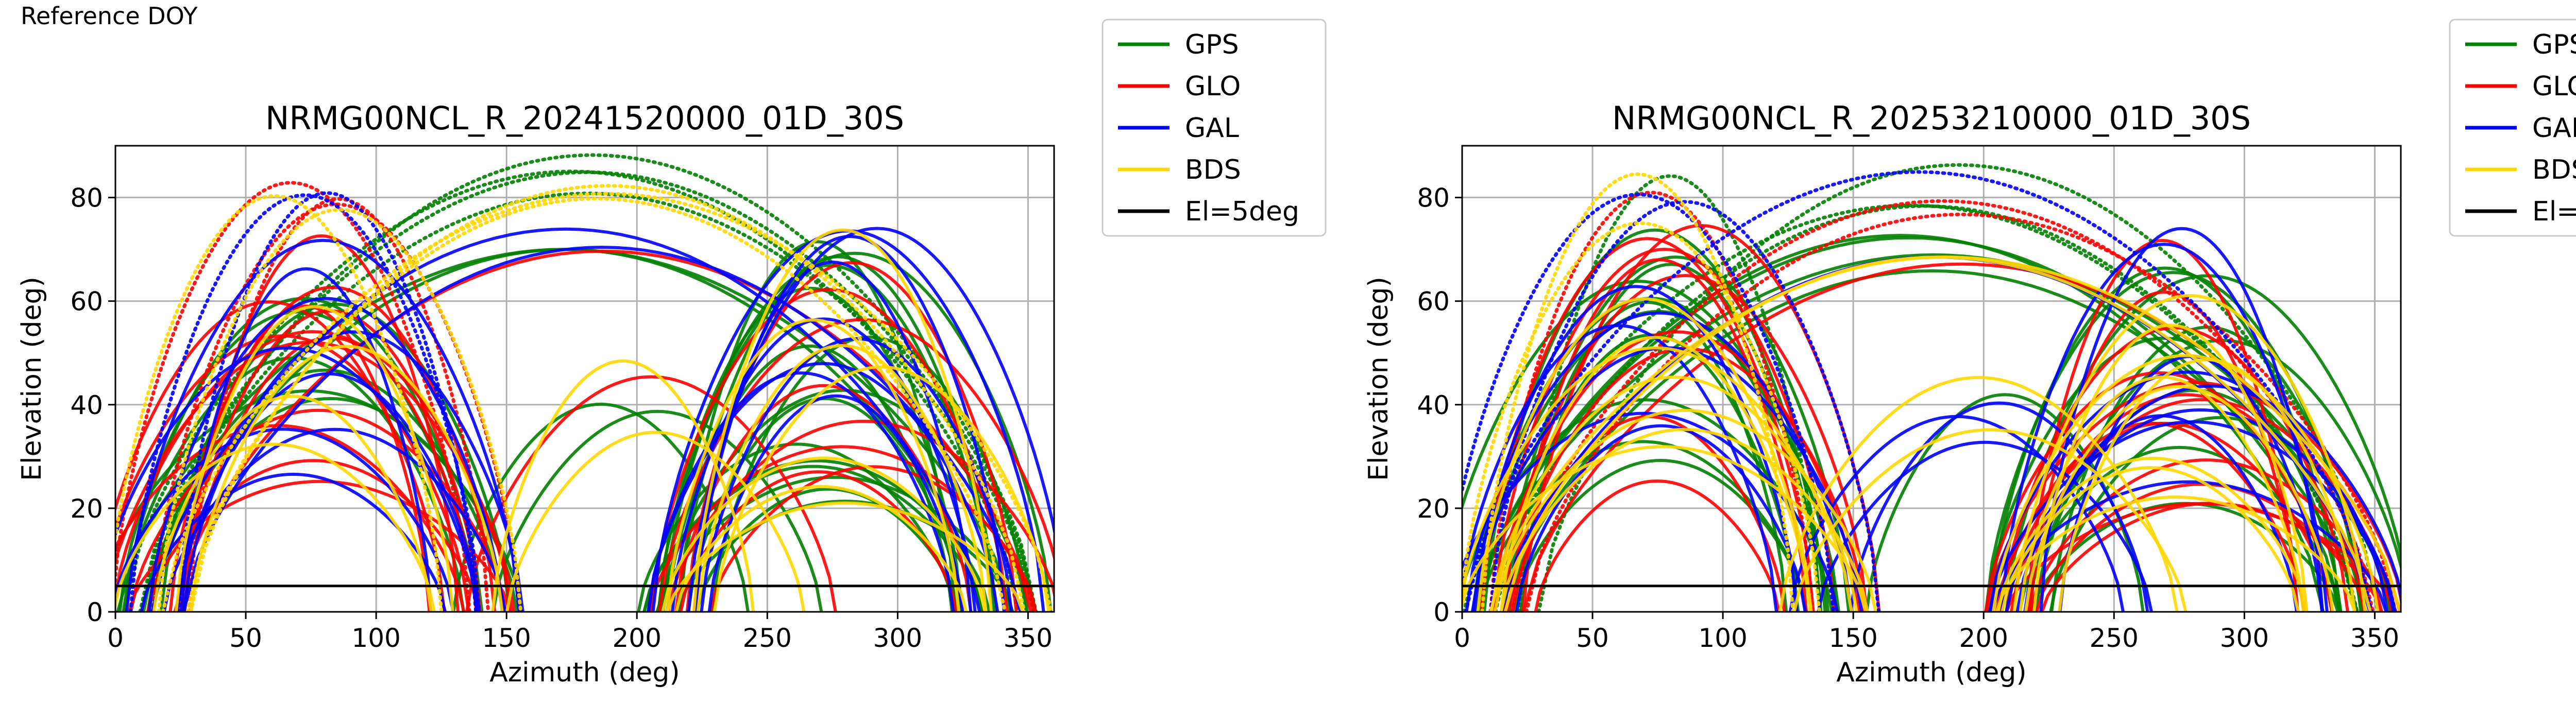 The width and height of the screenshot is (2576, 720). I want to click on y-tick-label: 60, so click(1433, 302).